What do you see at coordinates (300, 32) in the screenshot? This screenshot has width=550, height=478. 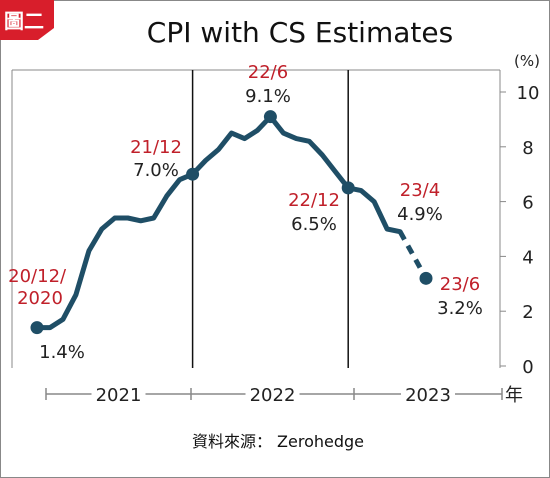 I see `chart-title: CPI with CS Estimates` at bounding box center [300, 32].